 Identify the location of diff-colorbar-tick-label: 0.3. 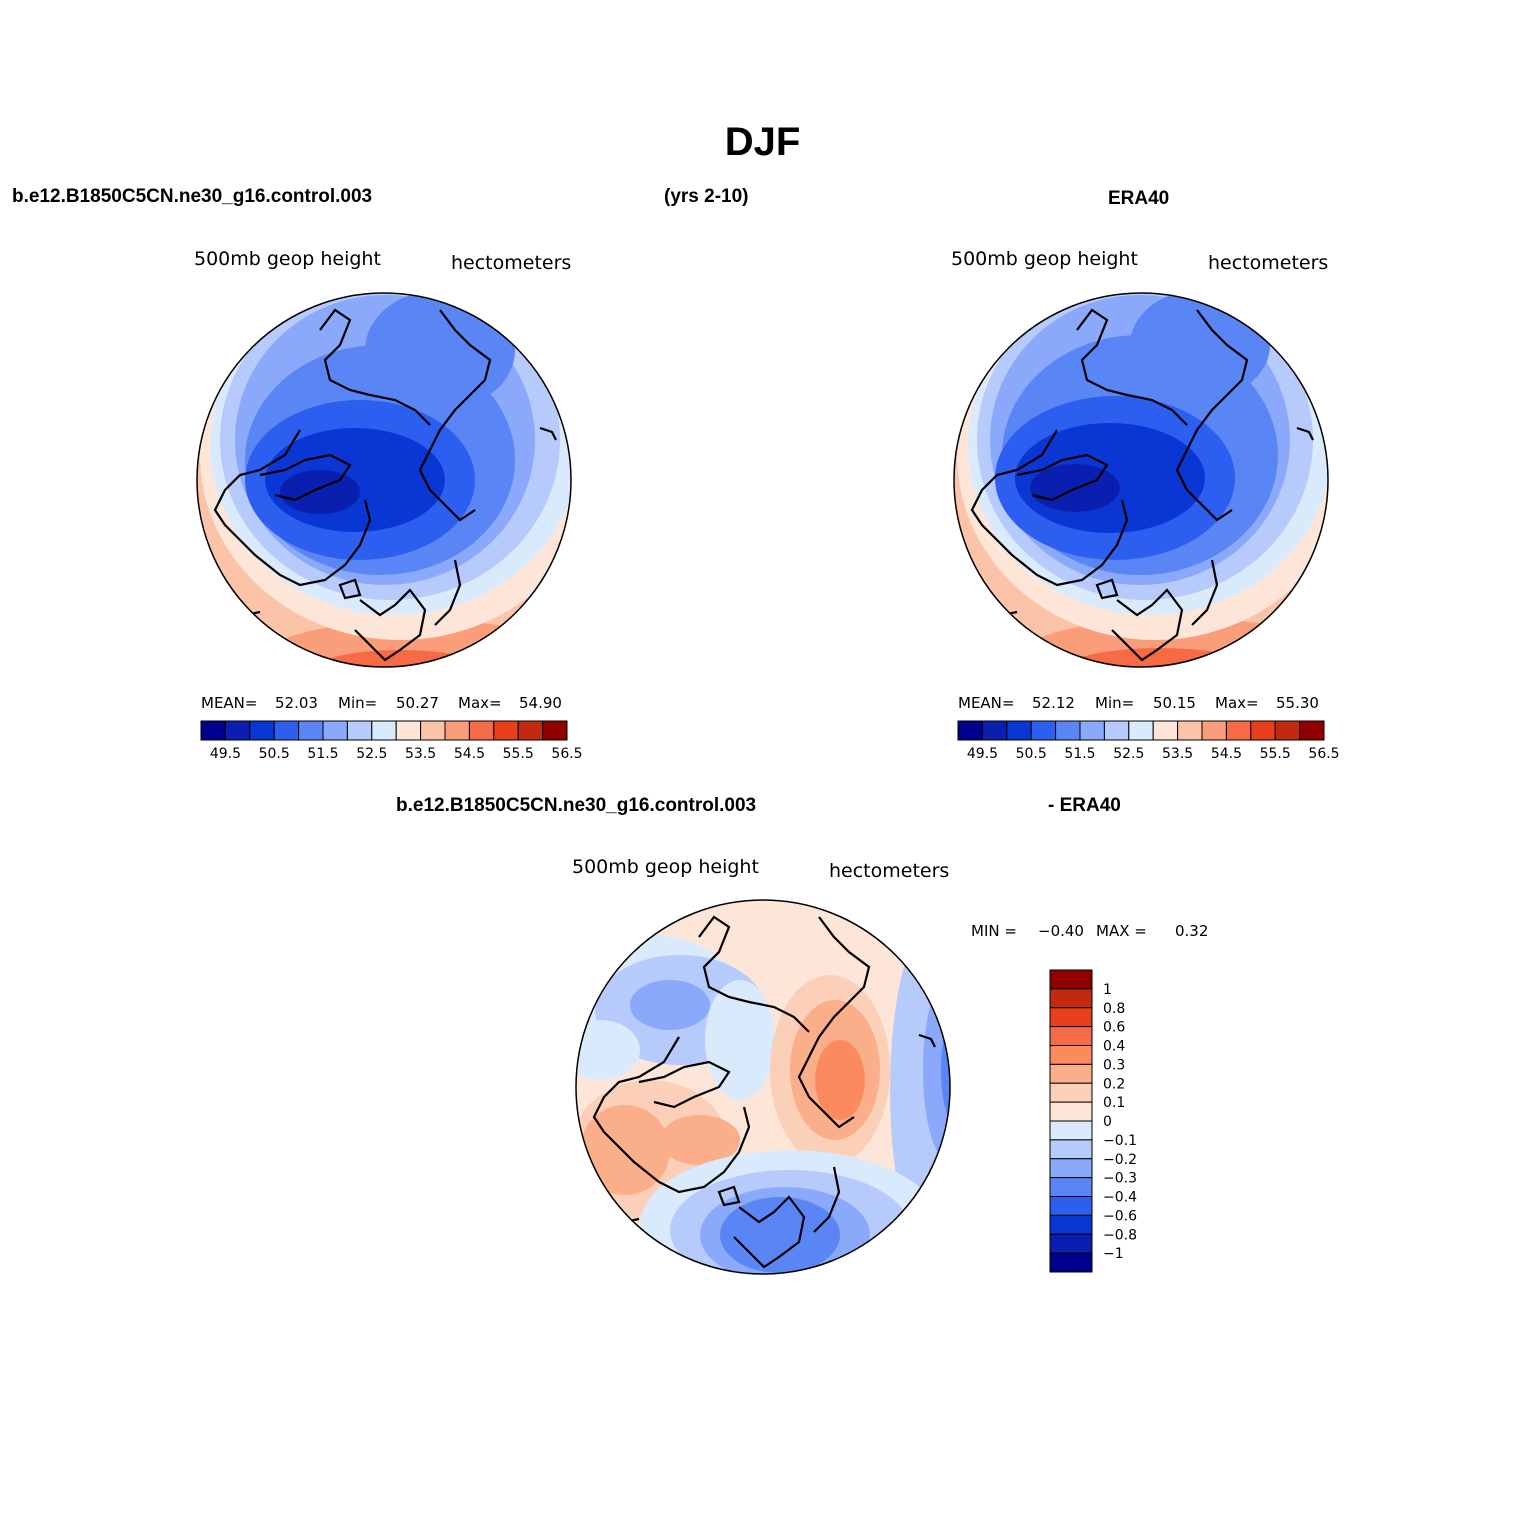
(1114, 1065).